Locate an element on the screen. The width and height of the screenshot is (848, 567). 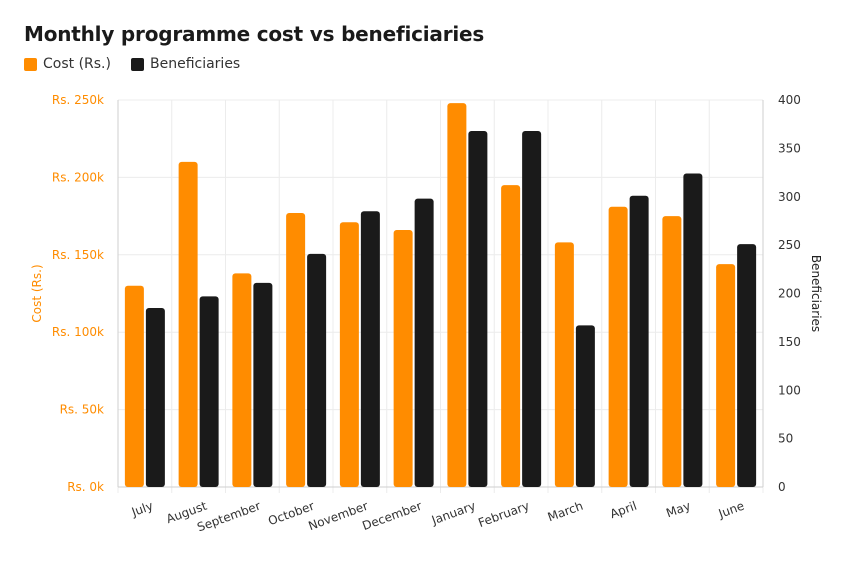
y-left-tick-label: Rs. 0k is located at coordinates (85, 487).